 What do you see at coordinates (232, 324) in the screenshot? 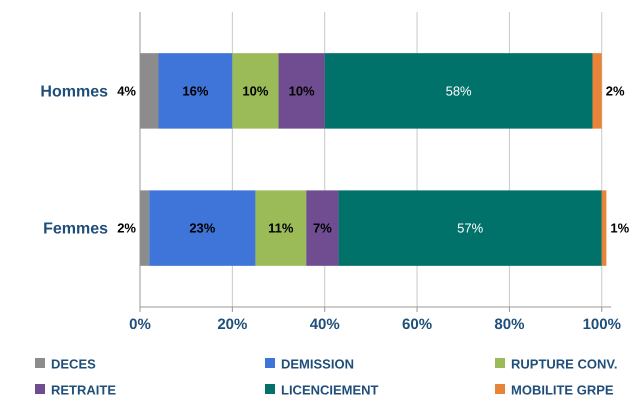
I see `x-tick-label: 20%` at bounding box center [232, 324].